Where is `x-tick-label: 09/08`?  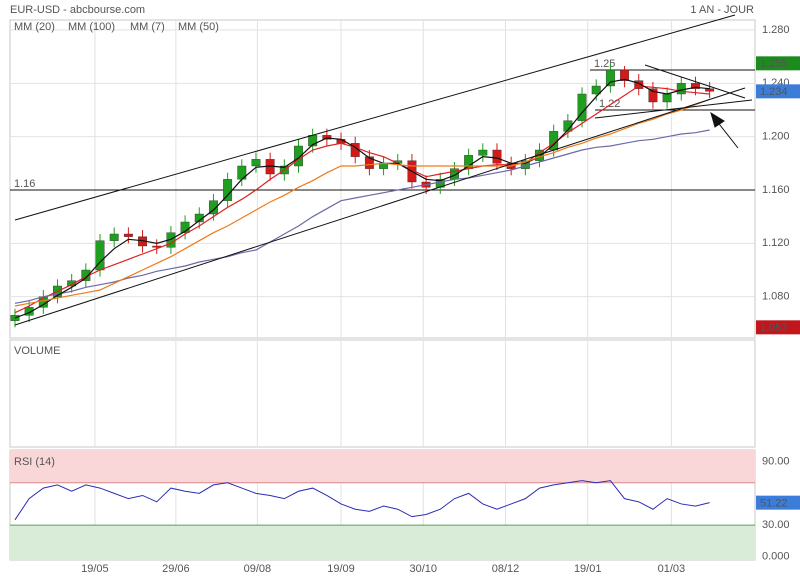 x-tick-label: 09/08 is located at coordinates (258, 569).